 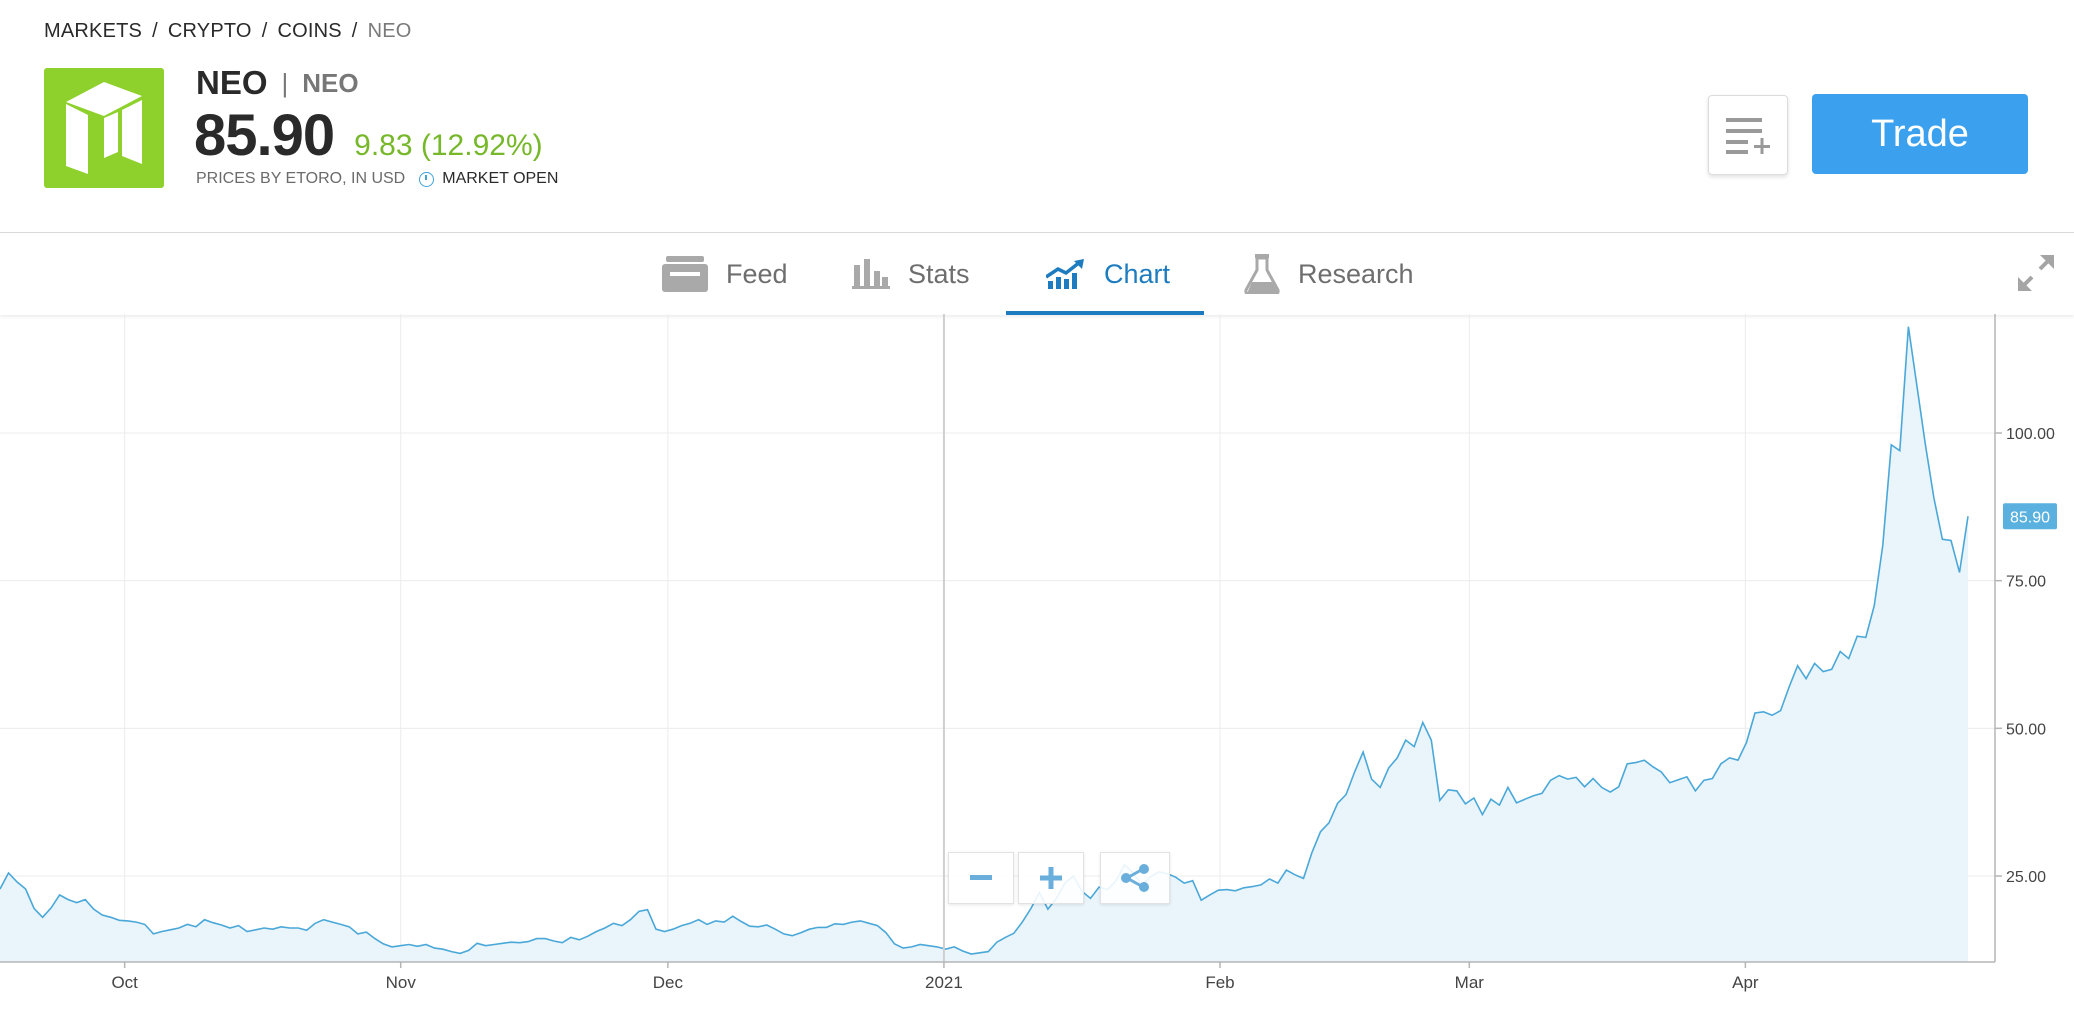 What do you see at coordinates (871, 274) in the screenshot?
I see `bar-chart-icon` at bounding box center [871, 274].